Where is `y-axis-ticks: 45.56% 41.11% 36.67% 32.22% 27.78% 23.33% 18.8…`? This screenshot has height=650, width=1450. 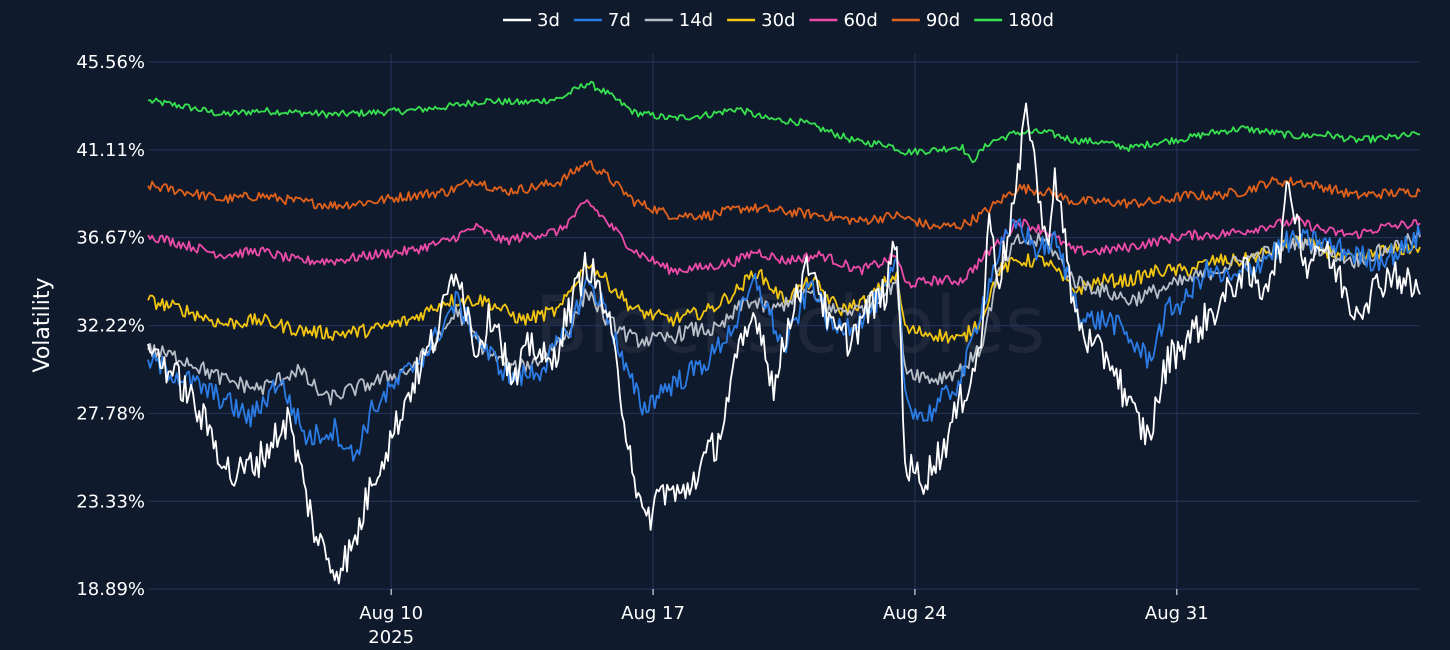
y-axis-ticks: 45.56% 41.11% 36.67% 32.22% 27.78% 23.33% 18.8… is located at coordinates (110, 326).